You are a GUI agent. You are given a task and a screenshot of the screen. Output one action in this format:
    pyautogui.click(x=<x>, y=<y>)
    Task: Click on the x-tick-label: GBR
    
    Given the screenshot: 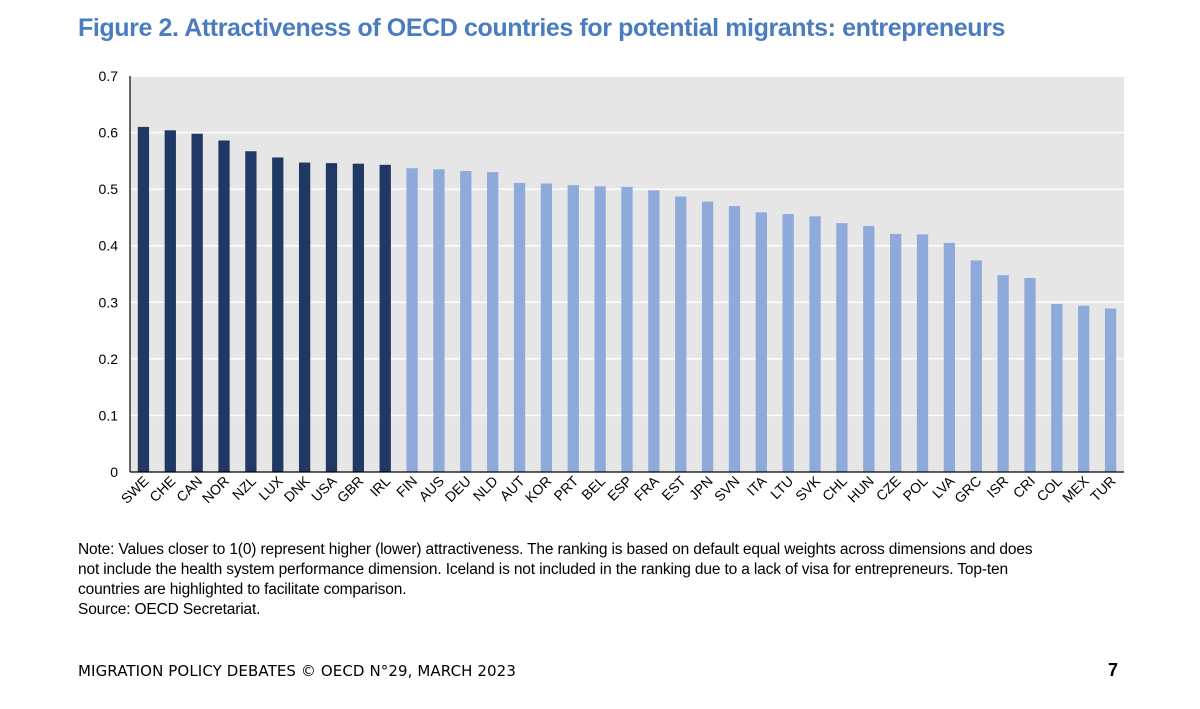 What is the action you would take?
    pyautogui.click(x=350, y=489)
    